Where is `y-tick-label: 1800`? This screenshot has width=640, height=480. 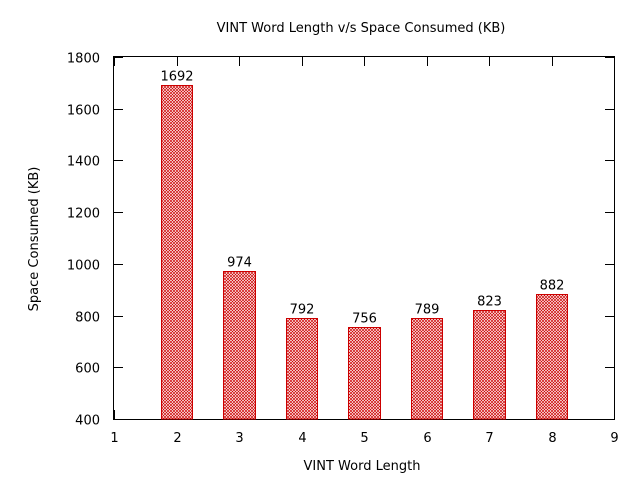
y-tick-label: 1800 is located at coordinates (83, 59).